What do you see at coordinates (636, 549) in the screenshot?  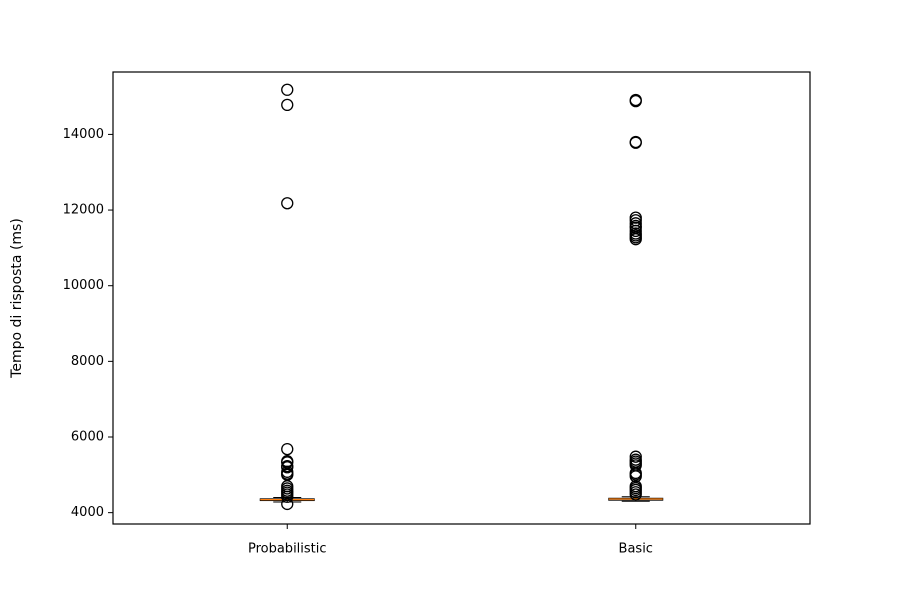 I see `x-tick-label: Basic` at bounding box center [636, 549].